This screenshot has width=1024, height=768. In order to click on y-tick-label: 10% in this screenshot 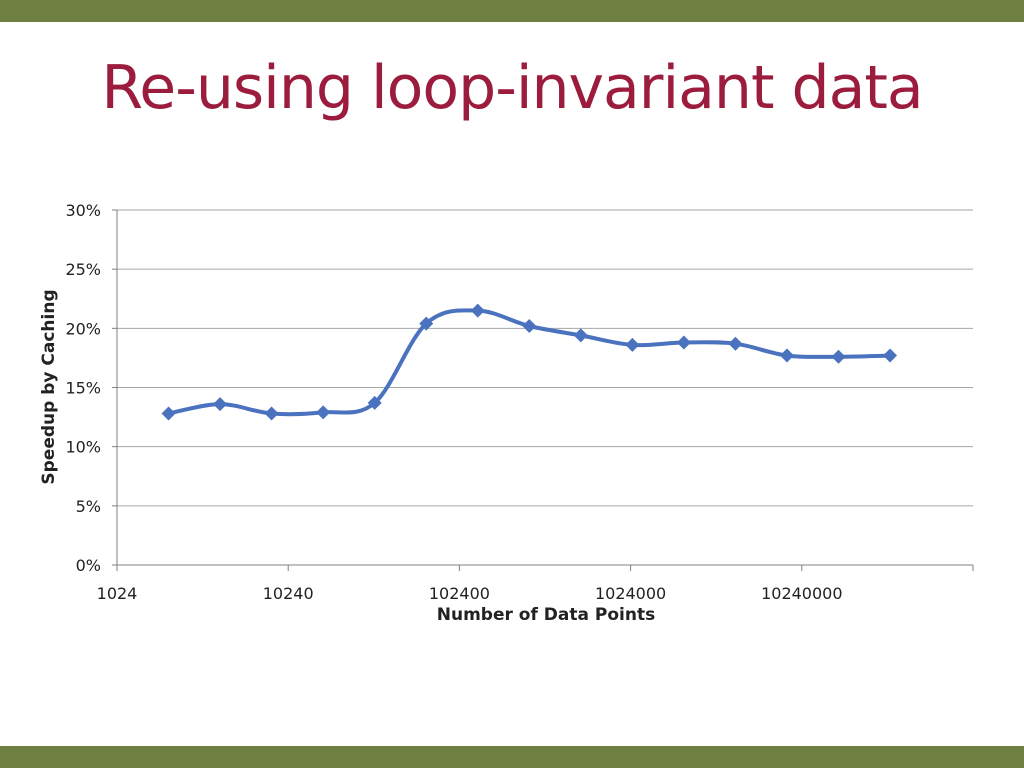, I will do `click(83, 447)`.